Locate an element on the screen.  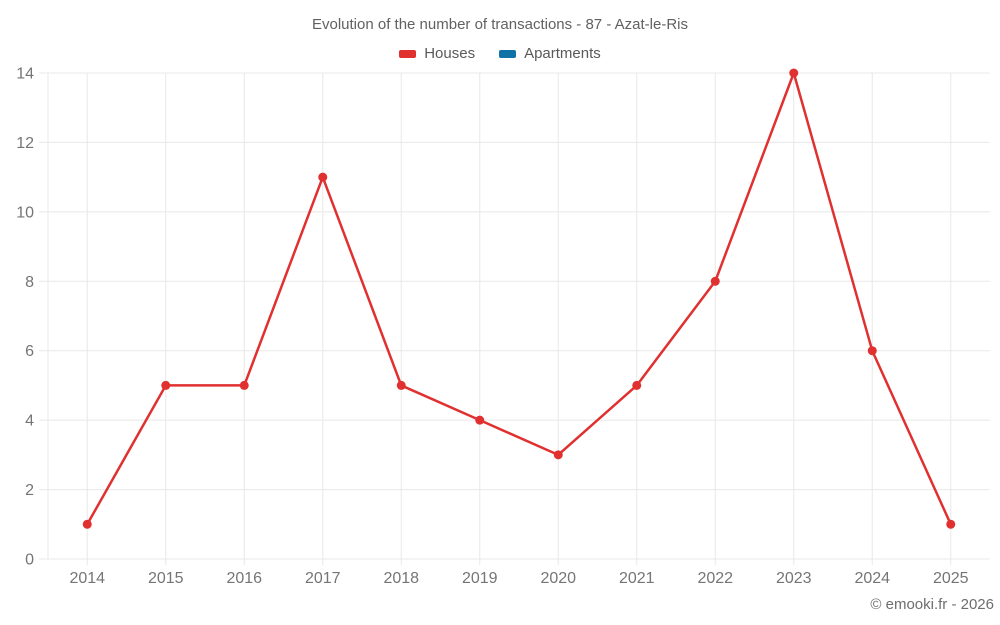
legend-item-apartments: Apartments is located at coordinates (550, 53).